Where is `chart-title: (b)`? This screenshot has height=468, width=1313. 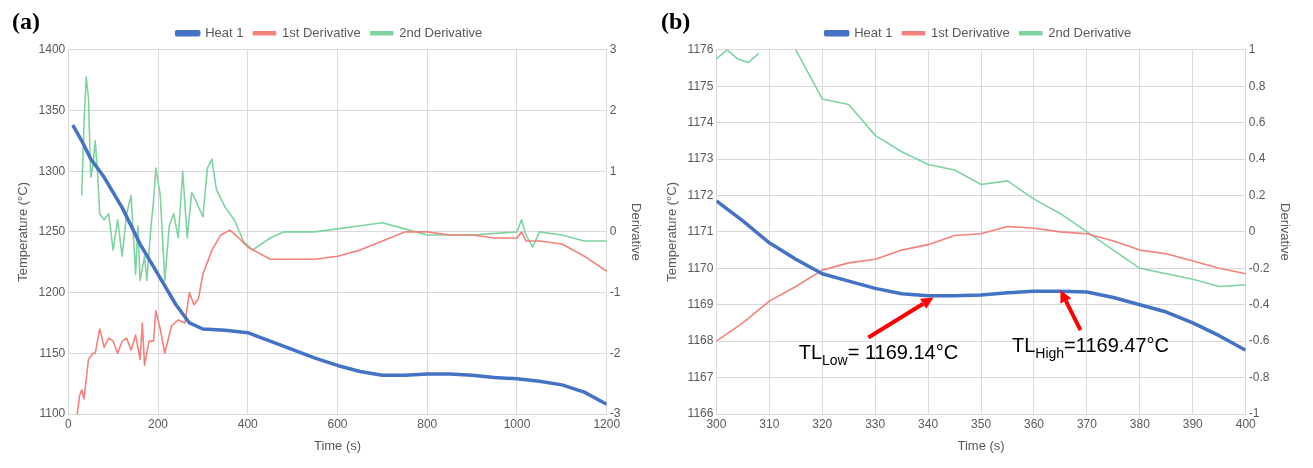
chart-title: (b) is located at coordinates (676, 20).